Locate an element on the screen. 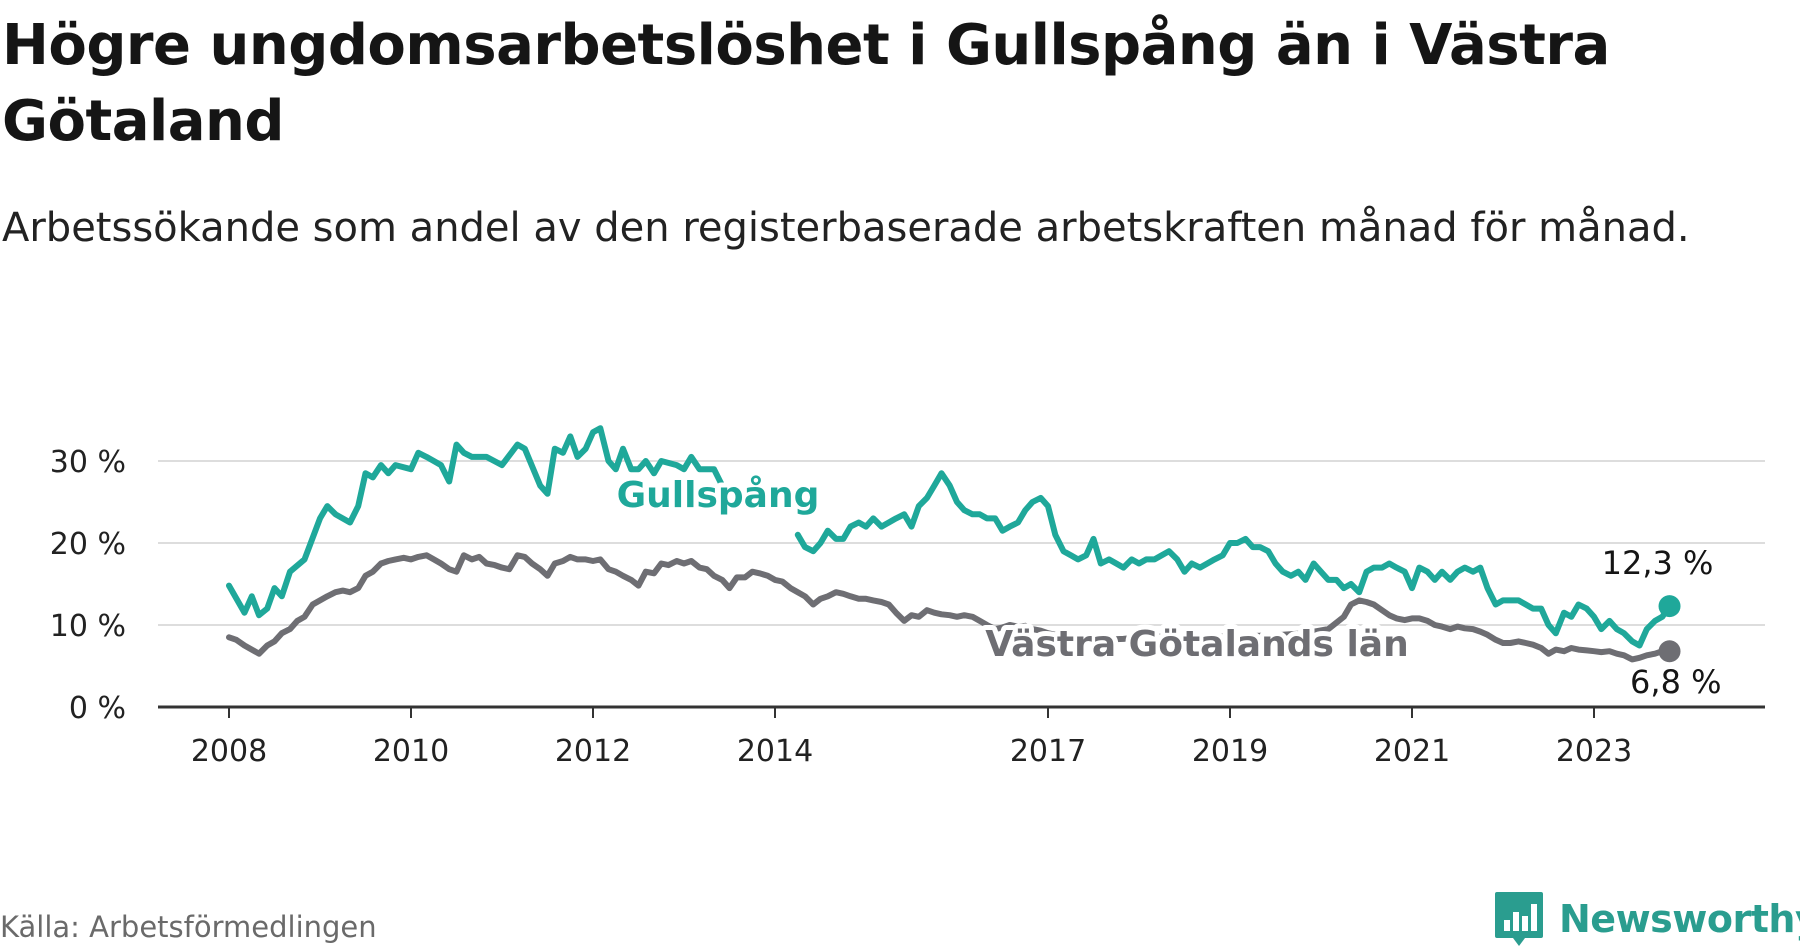  x-tick-label: 2010 is located at coordinates (411, 751).